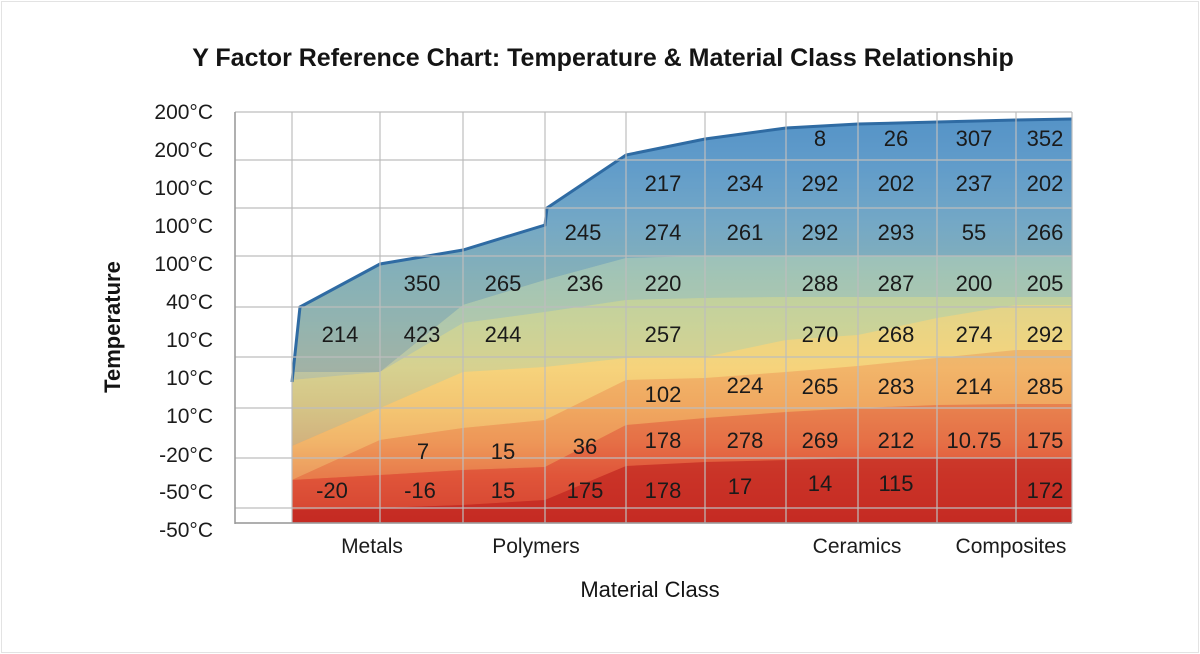 Image resolution: width=1200 pixels, height=654 pixels. What do you see at coordinates (703, 546) in the screenshot?
I see `x-axis-ticks: Metals Polymers Ceramics Composites` at bounding box center [703, 546].